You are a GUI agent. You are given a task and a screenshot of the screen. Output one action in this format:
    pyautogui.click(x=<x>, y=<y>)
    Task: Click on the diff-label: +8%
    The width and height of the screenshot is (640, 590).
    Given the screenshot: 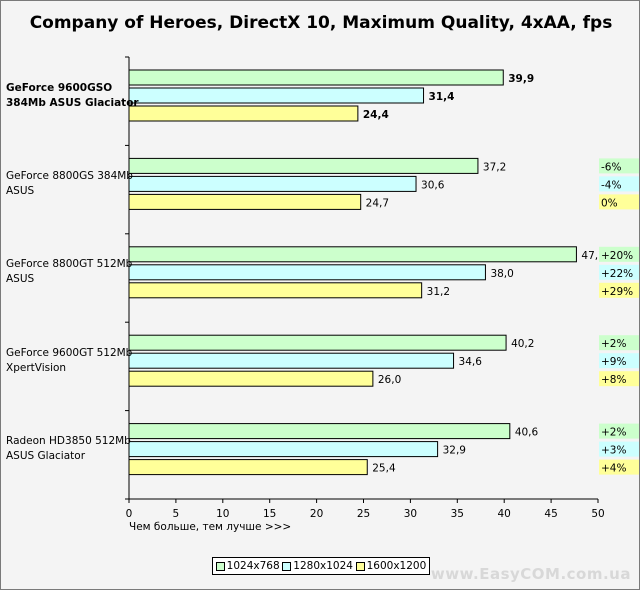 What is the action you would take?
    pyautogui.click(x=613, y=380)
    